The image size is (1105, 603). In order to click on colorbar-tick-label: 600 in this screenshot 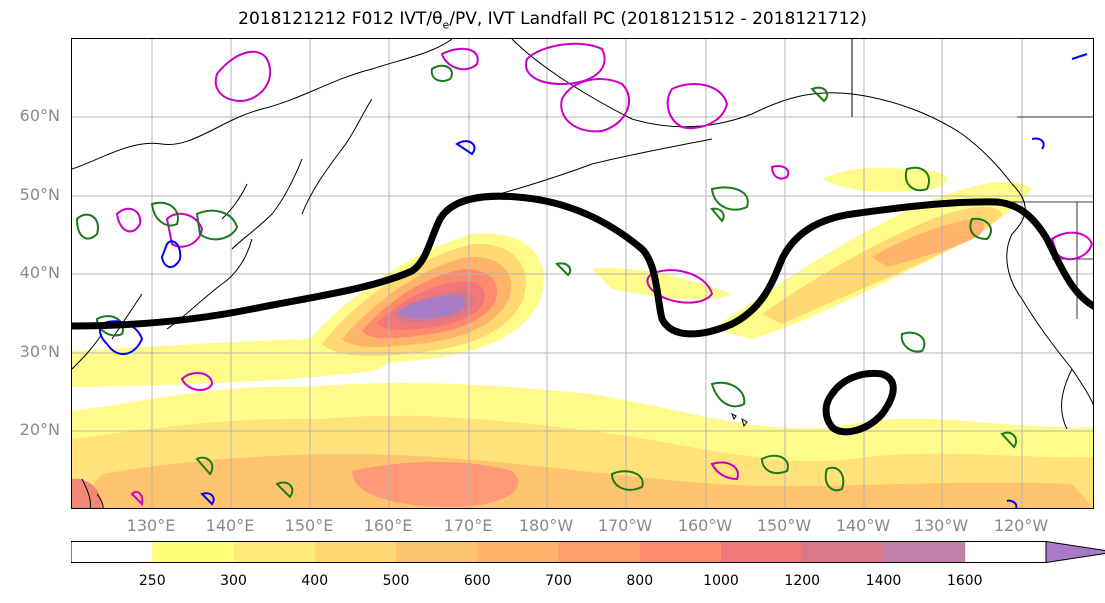, I will do `click(477, 581)`.